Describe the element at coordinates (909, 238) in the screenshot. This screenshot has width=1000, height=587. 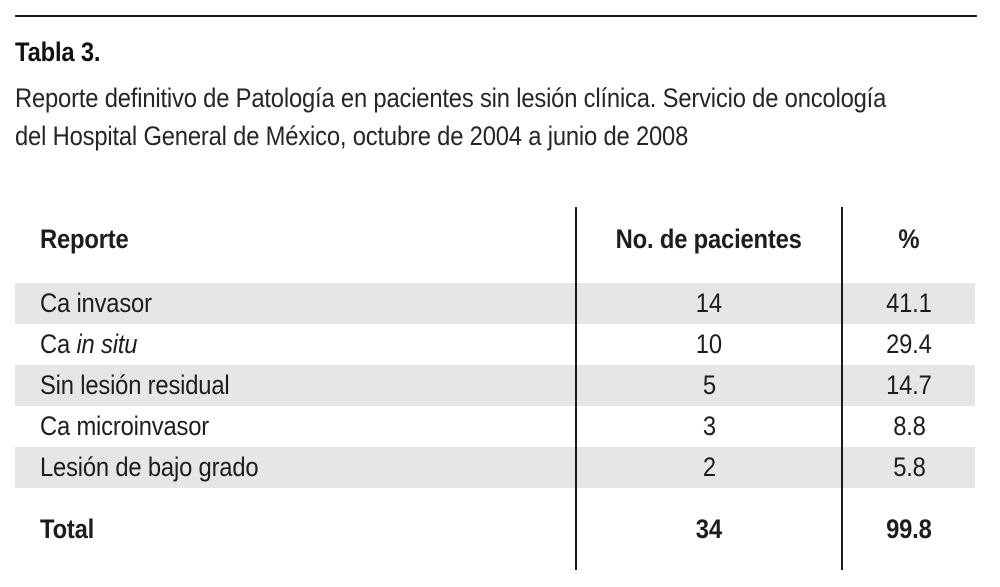
I see `header-percent-text: %` at that location.